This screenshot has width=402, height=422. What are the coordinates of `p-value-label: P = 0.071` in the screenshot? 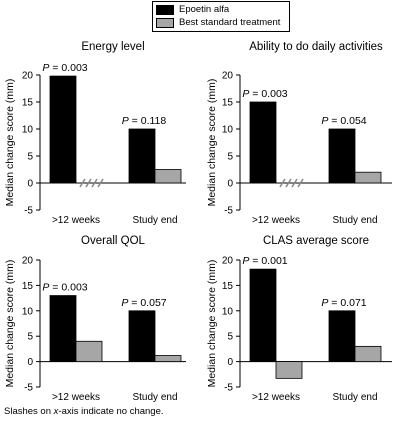 It's located at (343, 303).